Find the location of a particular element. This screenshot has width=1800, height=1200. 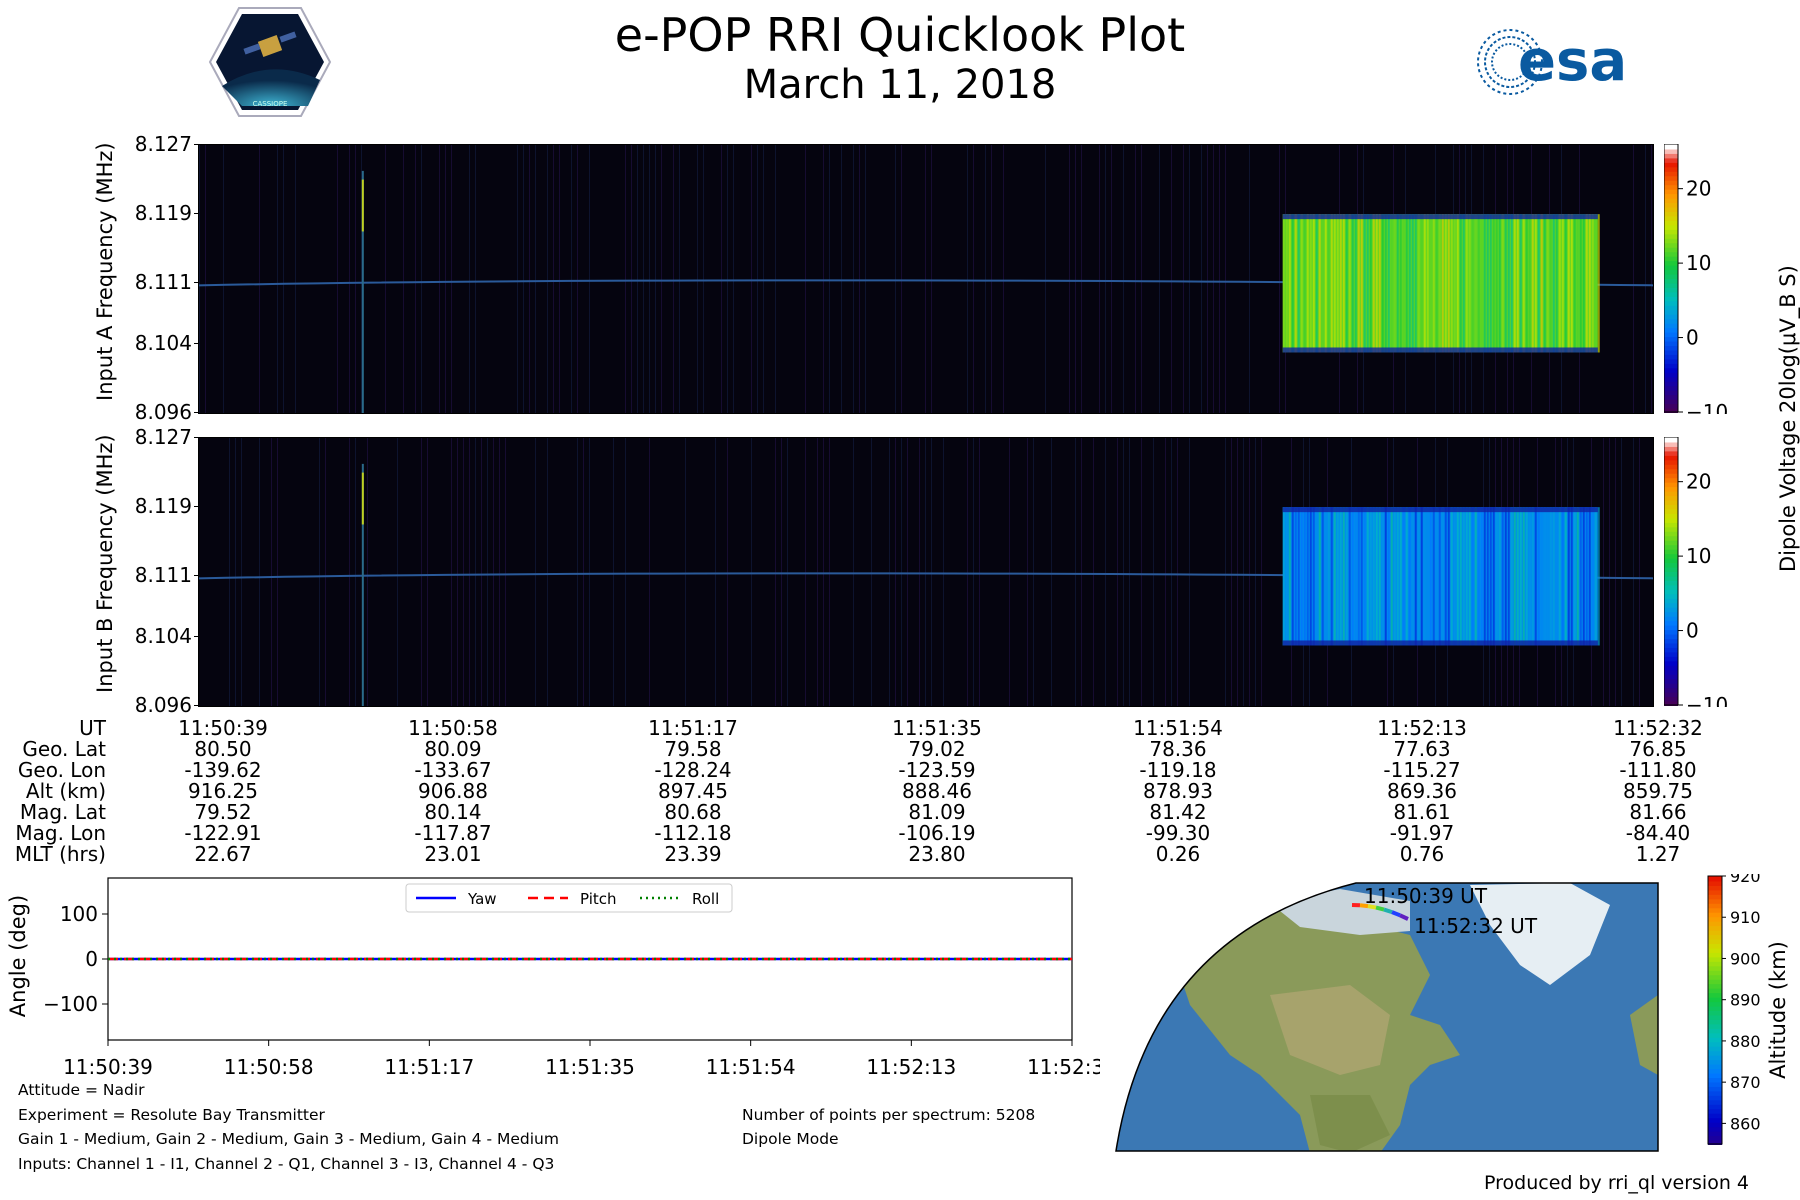

ephemeris-cell: 897.45 is located at coordinates (693, 791).